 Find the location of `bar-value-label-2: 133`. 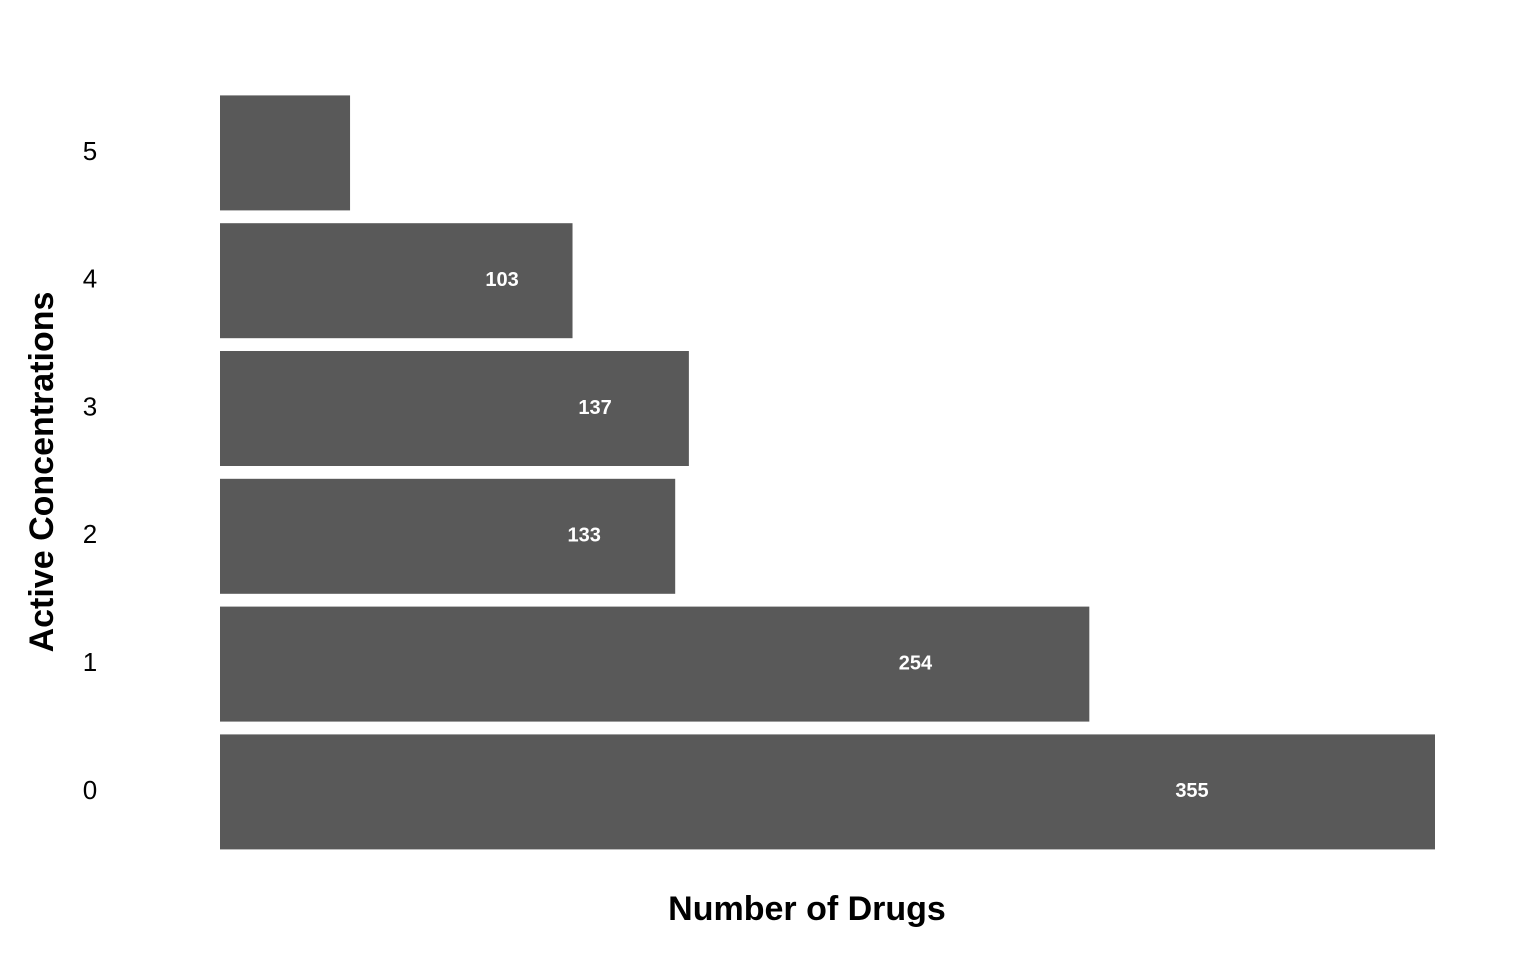

bar-value-label-2: 133 is located at coordinates (583, 536).